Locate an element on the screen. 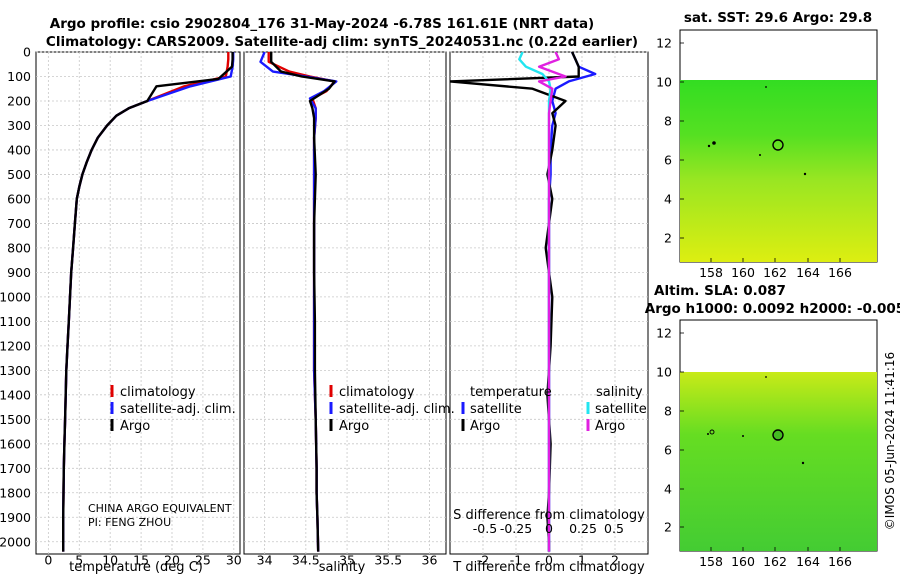 The width and height of the screenshot is (900, 580). depth-tick-label: 1800 is located at coordinates (15, 492).